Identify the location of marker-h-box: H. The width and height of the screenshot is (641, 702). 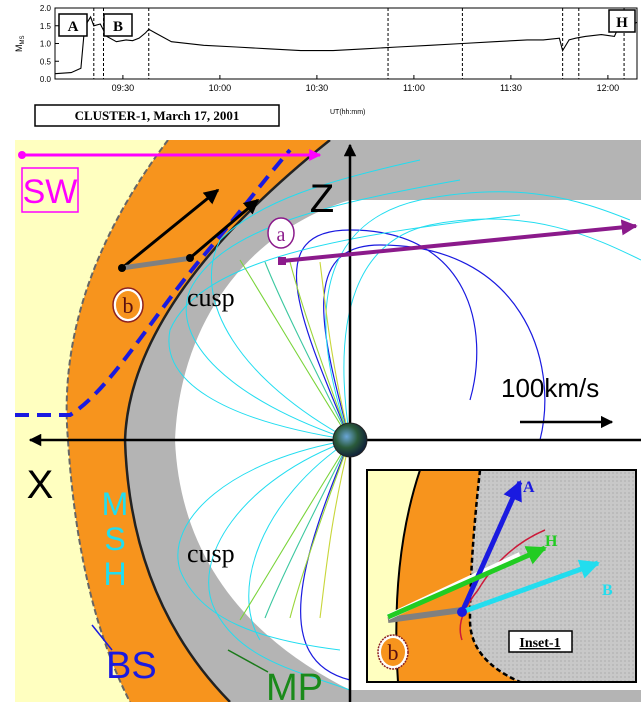
(622, 21).